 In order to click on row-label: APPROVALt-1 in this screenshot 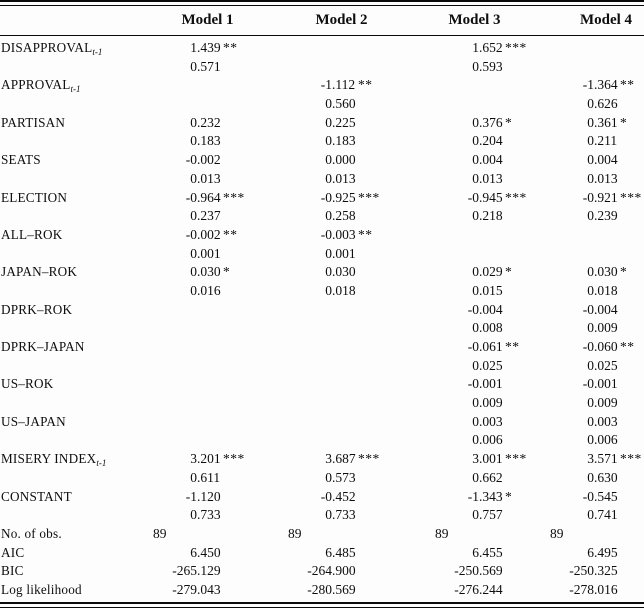, I will do `click(41, 86)`.